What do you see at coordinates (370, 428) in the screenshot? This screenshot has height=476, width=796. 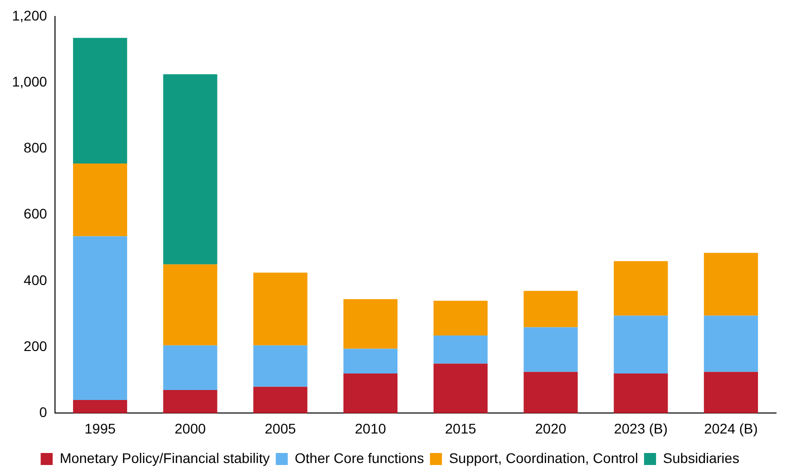 I see `x-tick-label: 2010` at bounding box center [370, 428].